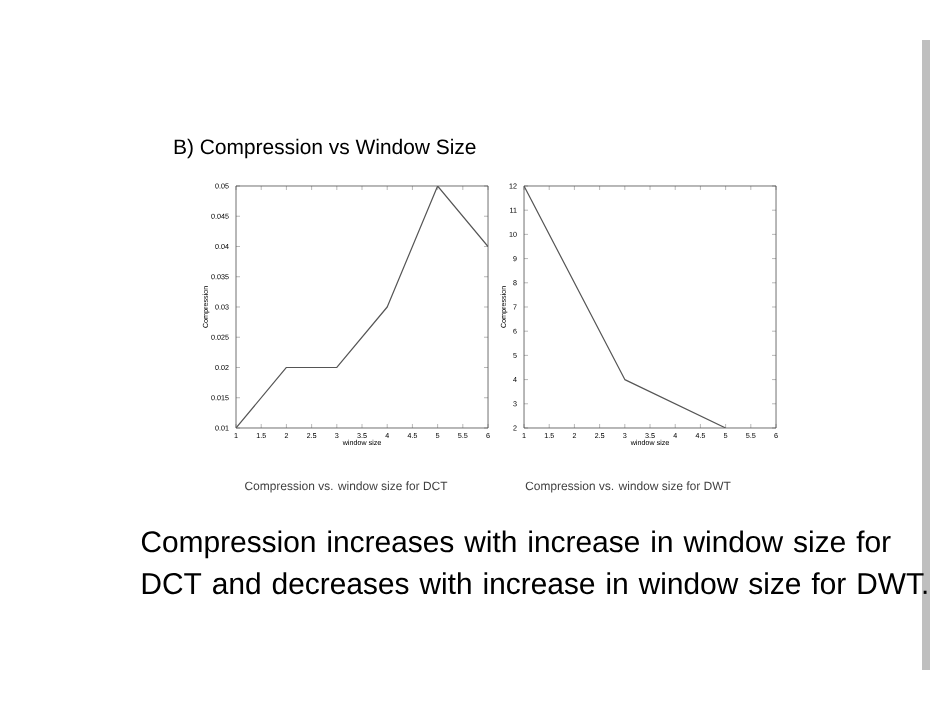 This screenshot has height=710, width=948. What do you see at coordinates (362, 306) in the screenshot?
I see `line-series` at bounding box center [362, 306].